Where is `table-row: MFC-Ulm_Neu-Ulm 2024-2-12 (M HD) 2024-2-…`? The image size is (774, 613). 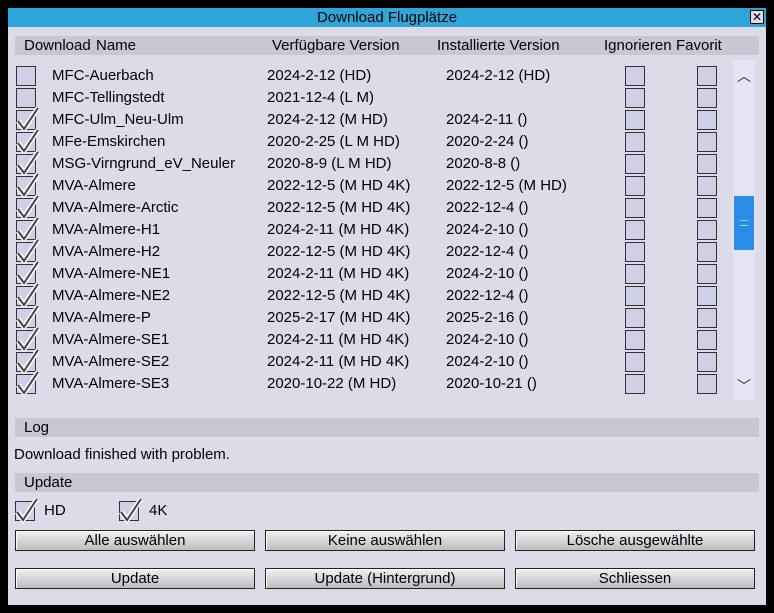 table-row: MFC-Ulm_Neu-Ulm 2024-2-12 (M HD) 2024-2-… is located at coordinates (374, 119).